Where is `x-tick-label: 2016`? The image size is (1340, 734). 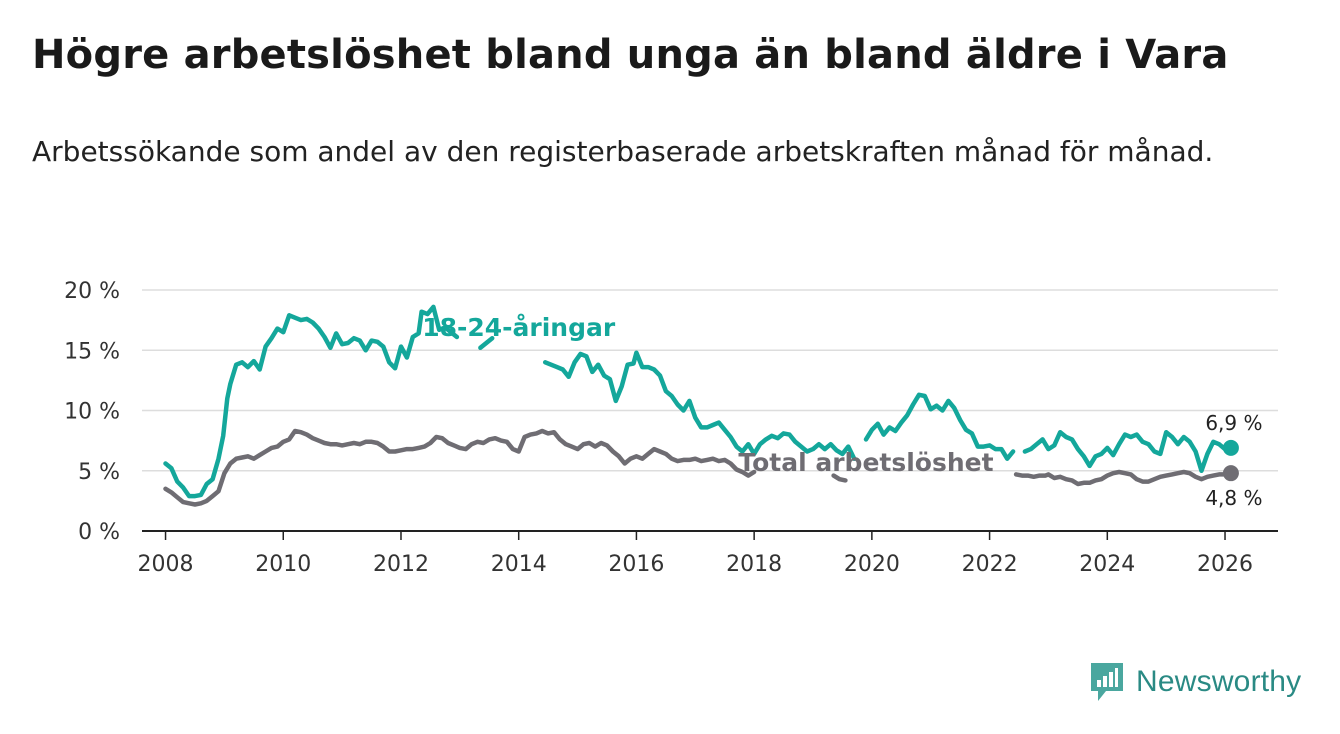
x-tick-label: 2016 is located at coordinates (636, 564).